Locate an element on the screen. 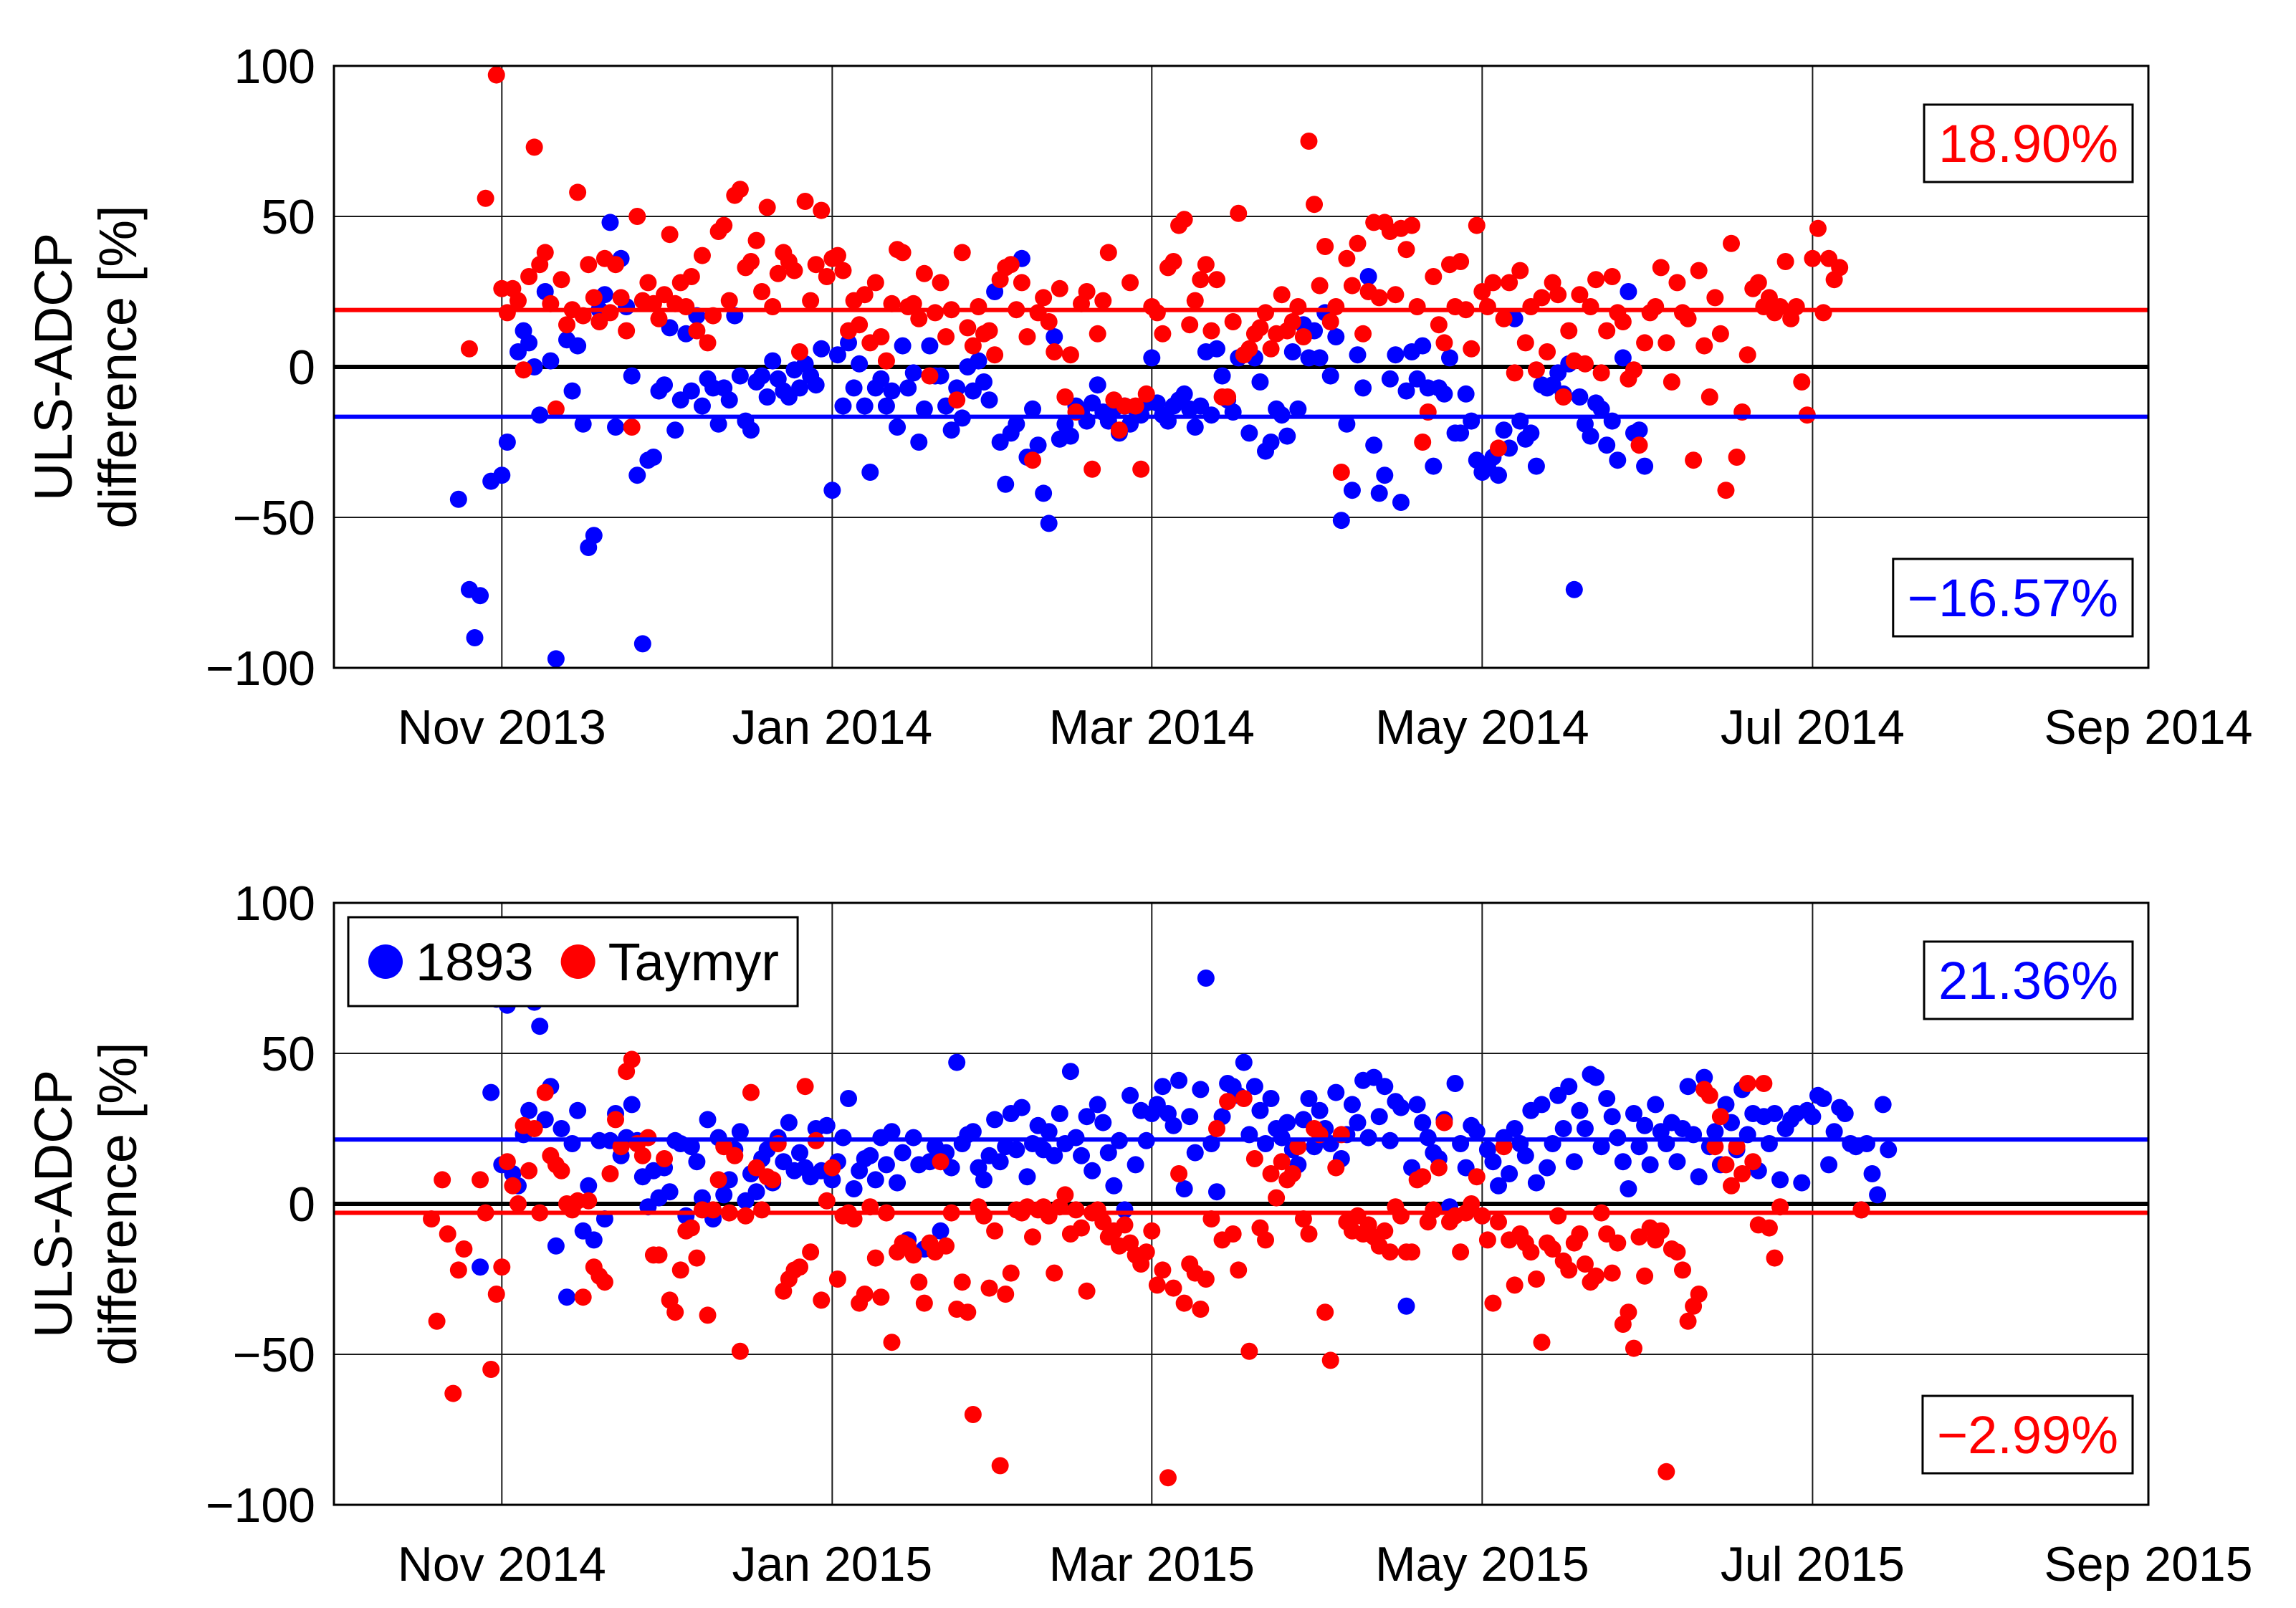 The image size is (2296, 1608). y-tick-label: 100 is located at coordinates (274, 903).